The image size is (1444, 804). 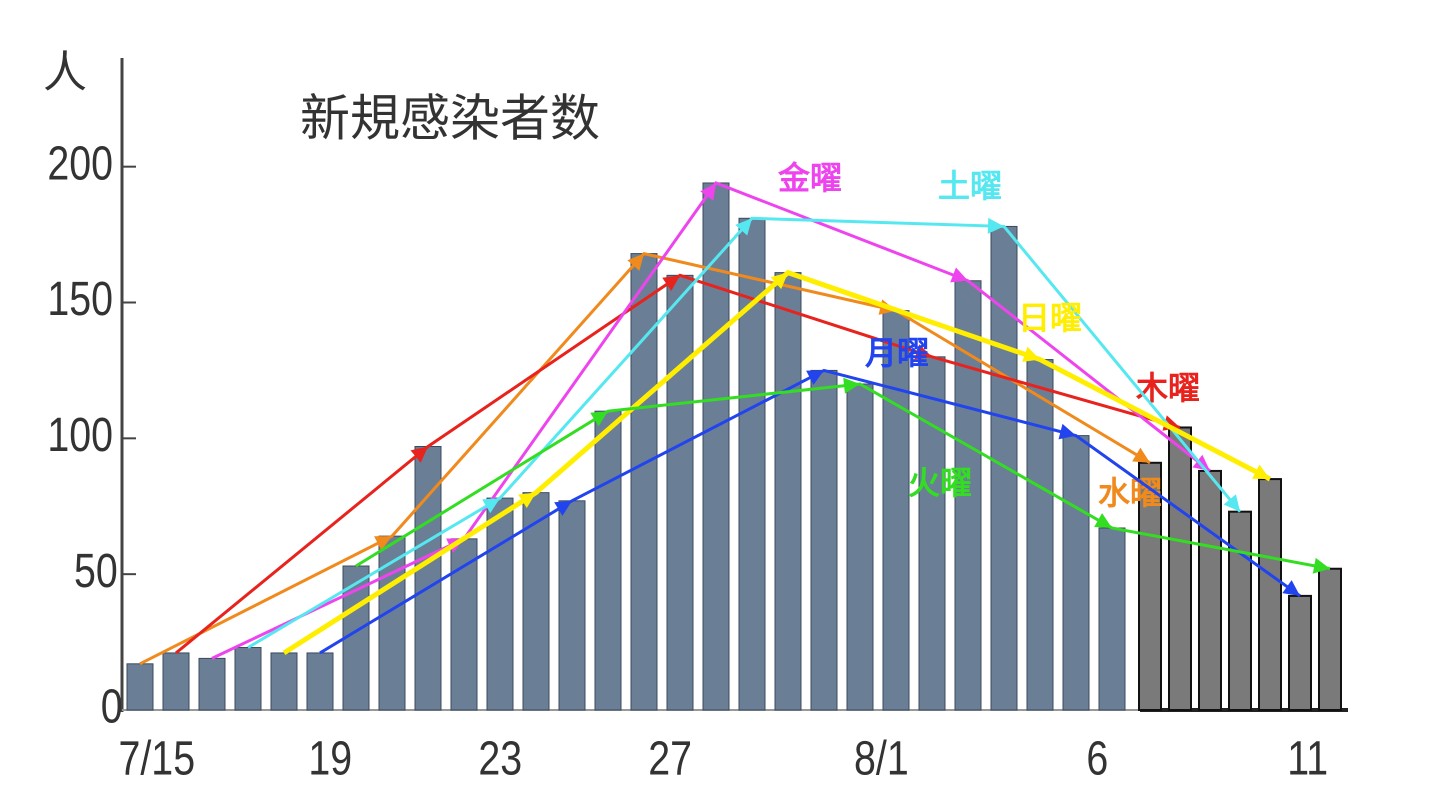 I want to click on x-tick-label: 6, so click(x=1097, y=759).